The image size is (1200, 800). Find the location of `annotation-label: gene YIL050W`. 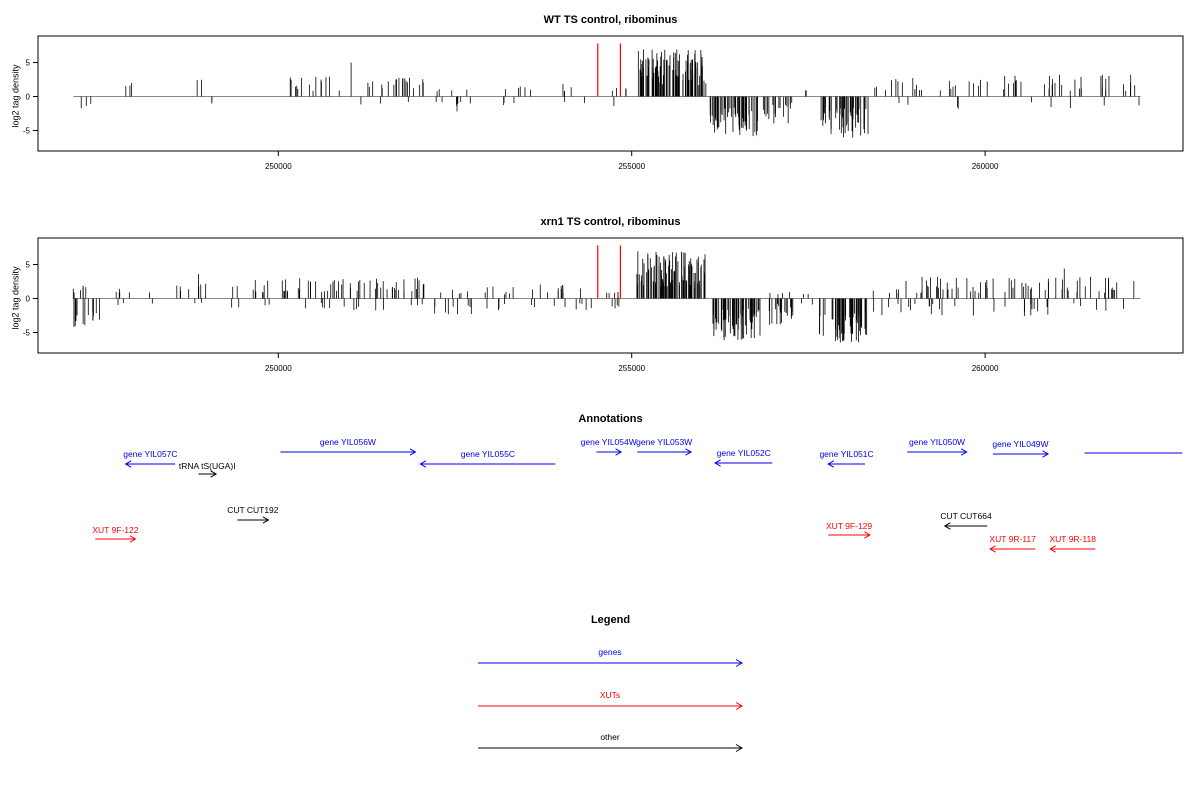

annotation-label: gene YIL050W is located at coordinates (937, 442).